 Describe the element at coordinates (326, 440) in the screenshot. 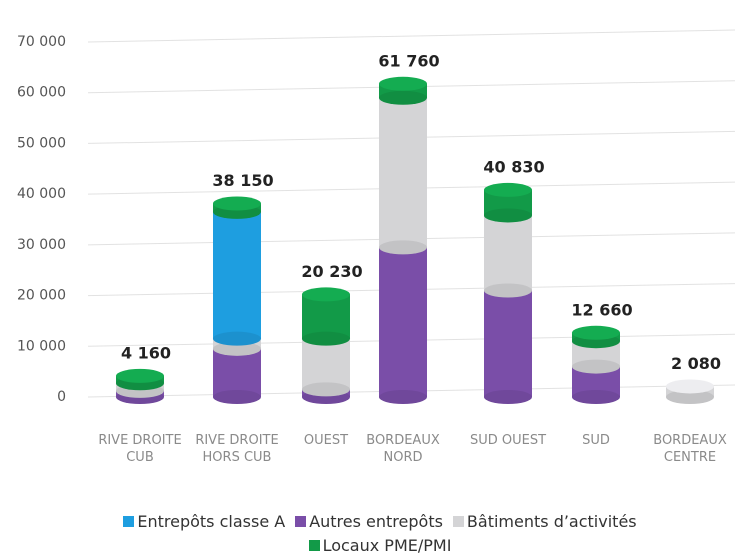

I see `x-tick-label: OUEST` at that location.